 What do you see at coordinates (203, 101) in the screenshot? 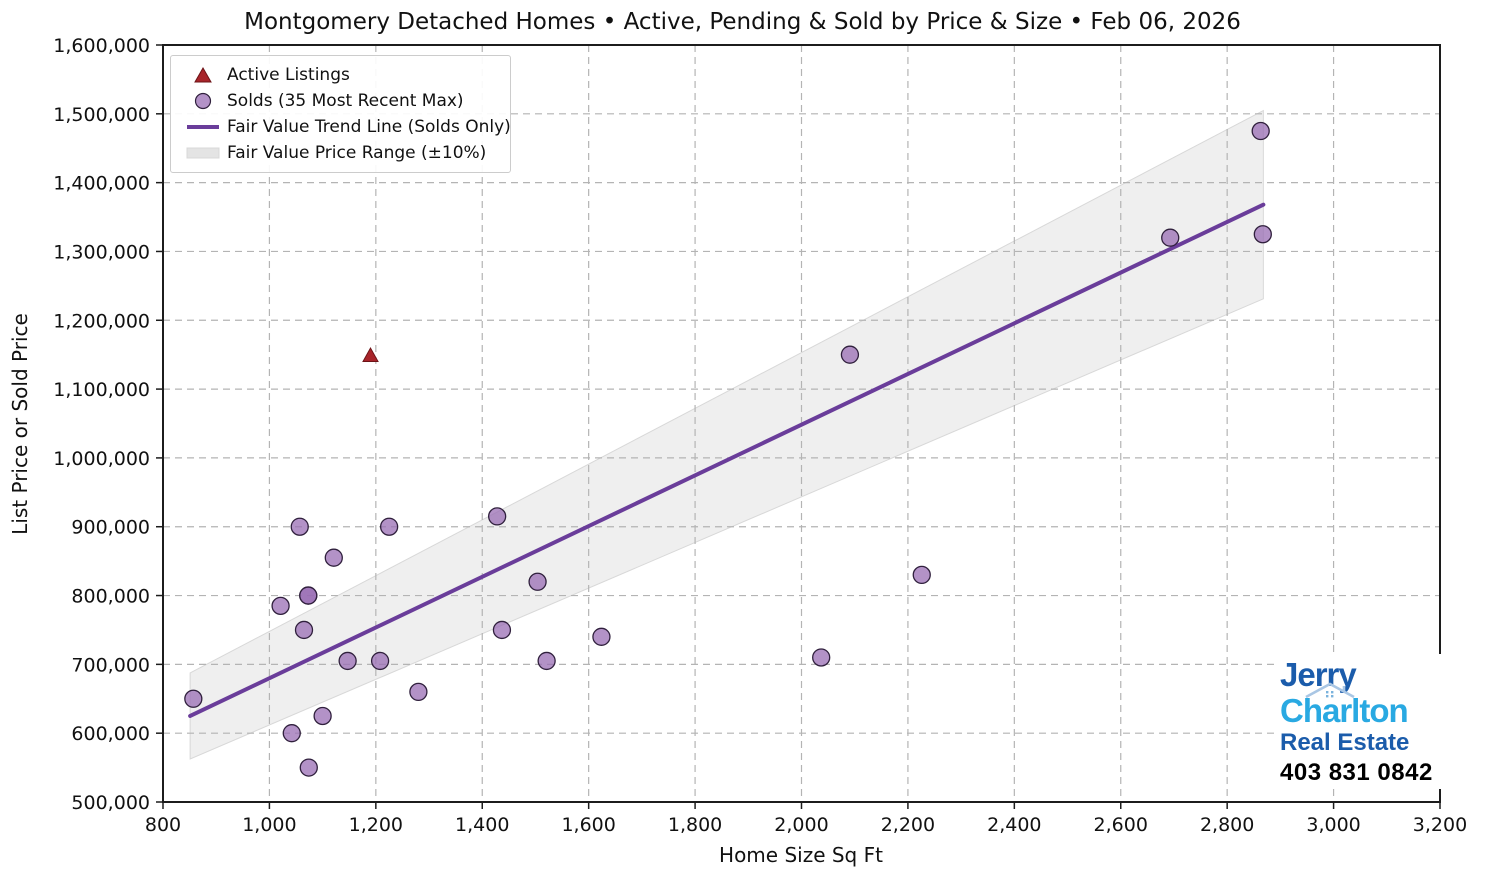
I see `solds-circle-icon` at bounding box center [203, 101].